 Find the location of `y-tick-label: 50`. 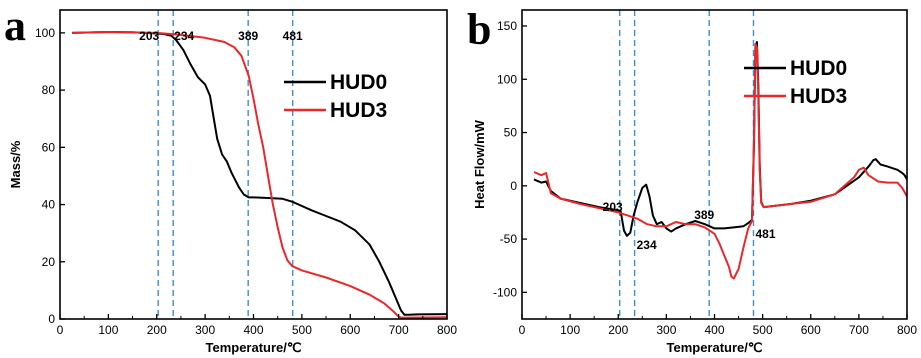

y-tick-label: 50 is located at coordinates (511, 133).